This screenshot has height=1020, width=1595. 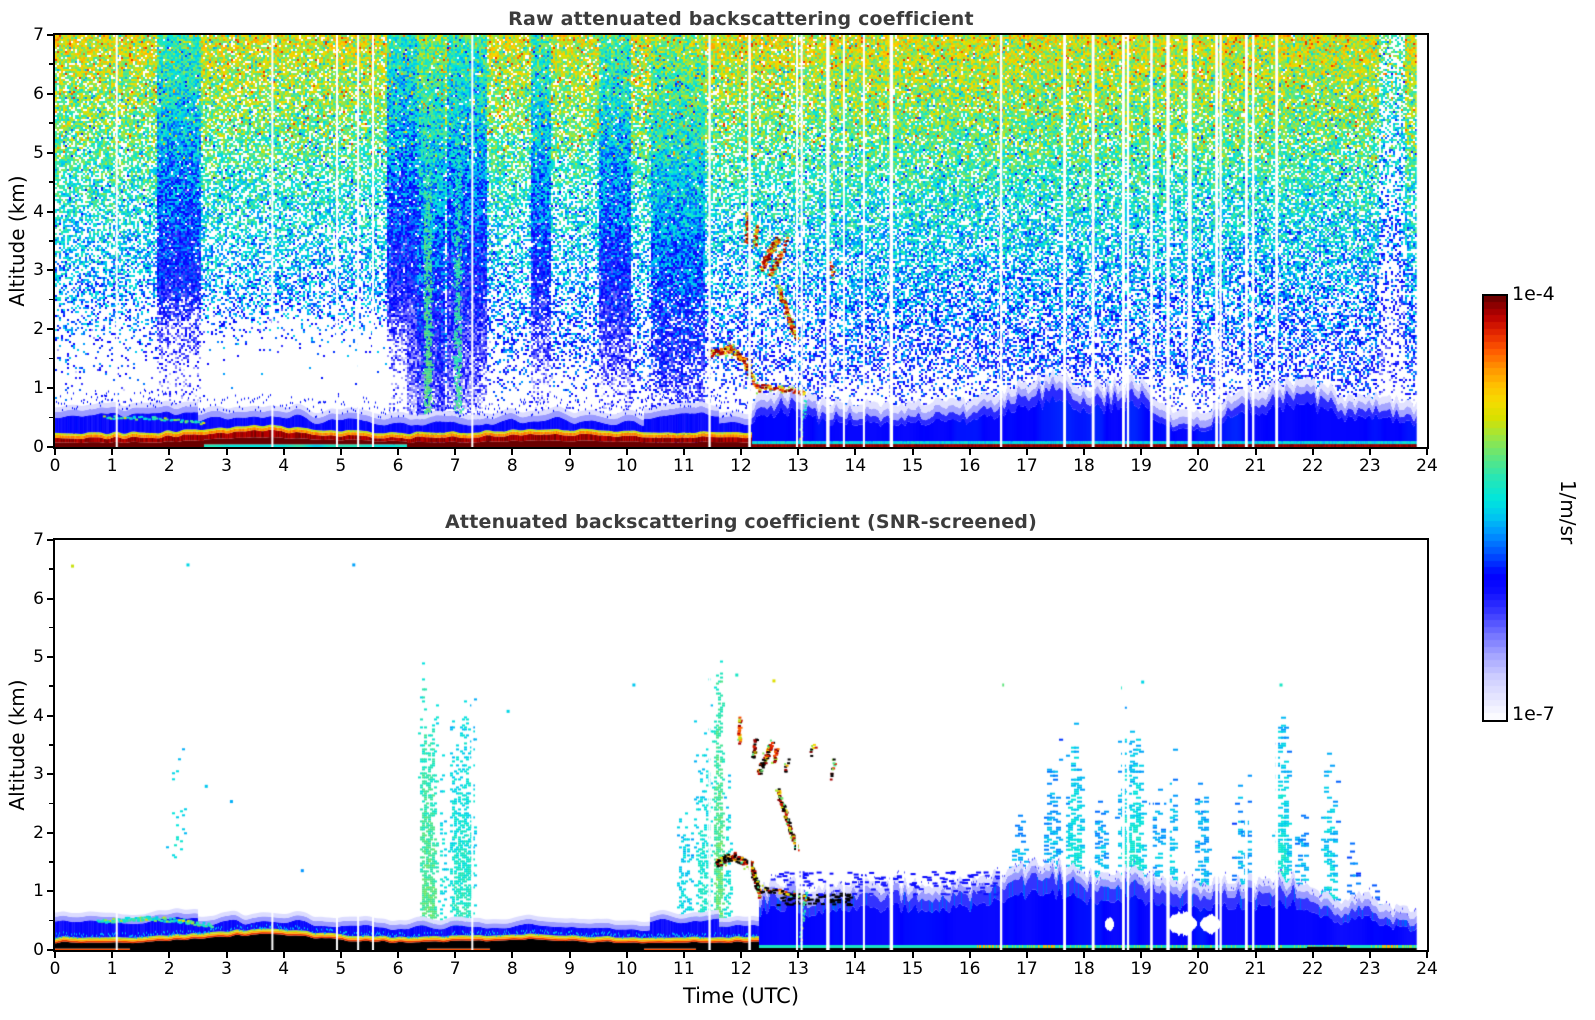 I want to click on x-tick-label: 7, so click(x=455, y=466).